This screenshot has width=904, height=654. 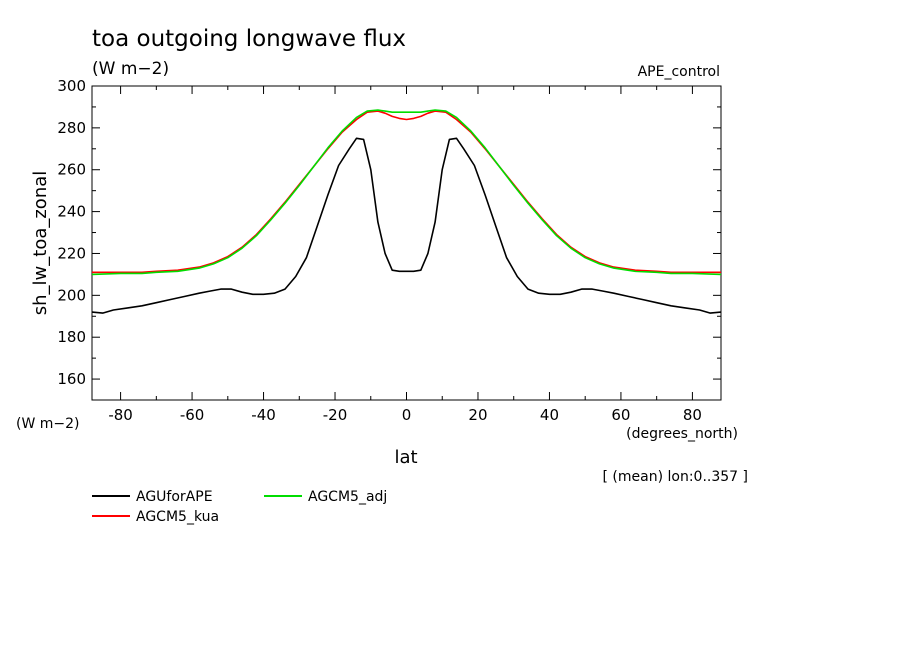 I want to click on x-tick-label: 60, so click(x=620, y=415).